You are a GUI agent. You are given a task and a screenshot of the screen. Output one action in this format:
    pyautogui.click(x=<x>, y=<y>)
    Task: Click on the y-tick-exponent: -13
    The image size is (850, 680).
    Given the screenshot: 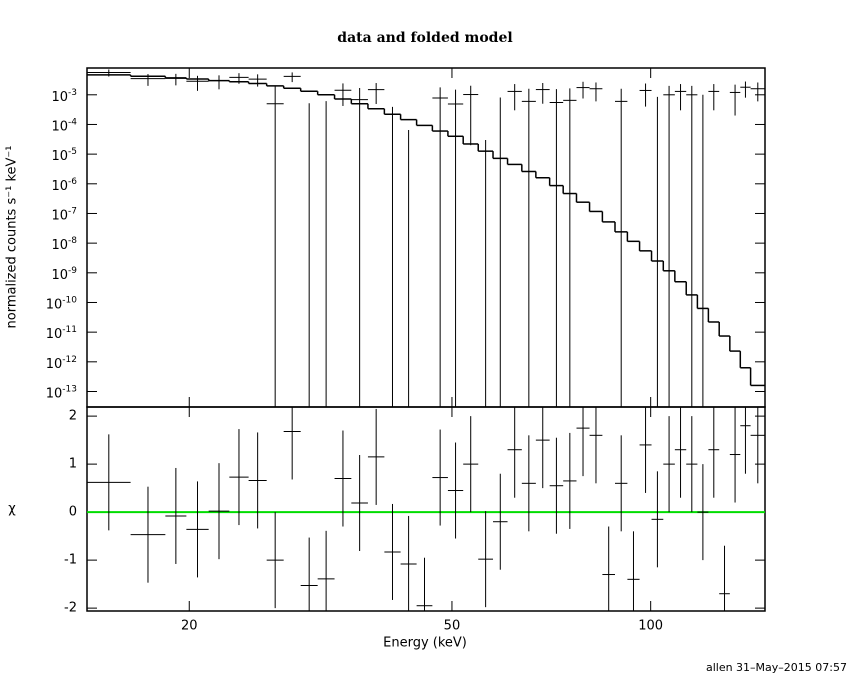 What is the action you would take?
    pyautogui.click(x=69, y=389)
    